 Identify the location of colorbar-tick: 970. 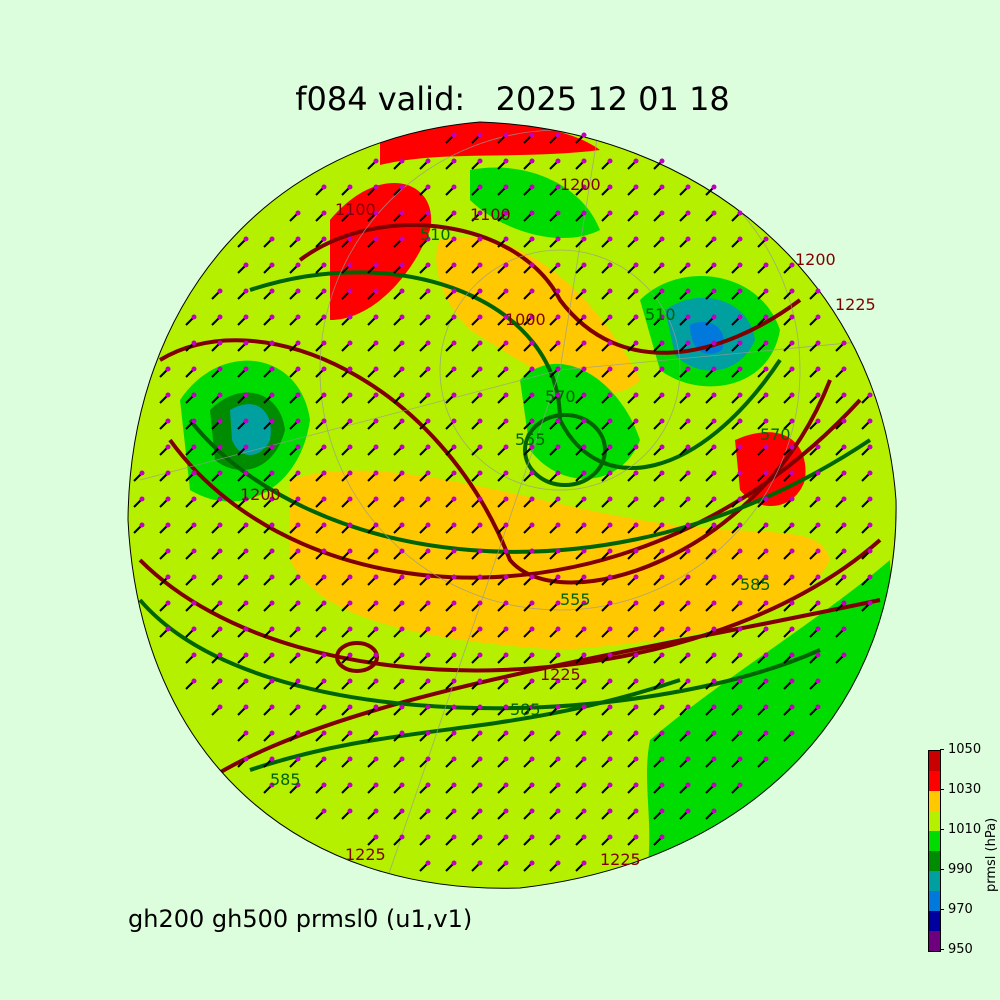
(956, 909).